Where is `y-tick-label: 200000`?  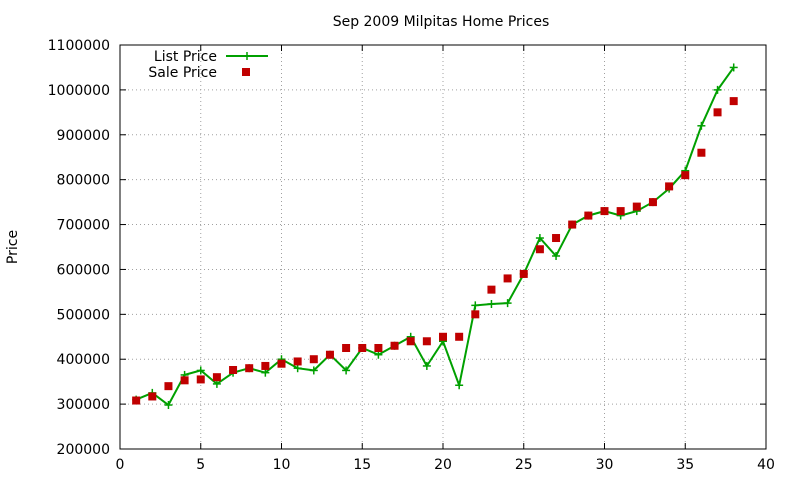
y-tick-label: 200000 is located at coordinates (83, 450).